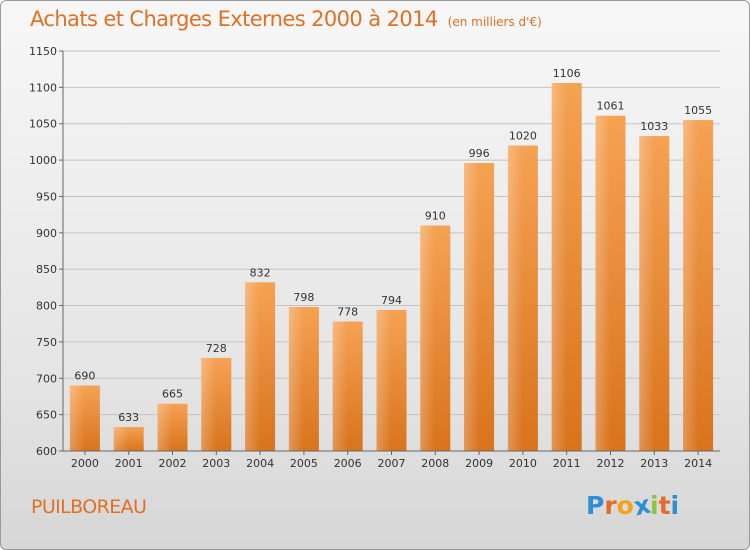 The width and height of the screenshot is (750, 550). I want to click on x-tick-label-2010: 2010, so click(523, 463).